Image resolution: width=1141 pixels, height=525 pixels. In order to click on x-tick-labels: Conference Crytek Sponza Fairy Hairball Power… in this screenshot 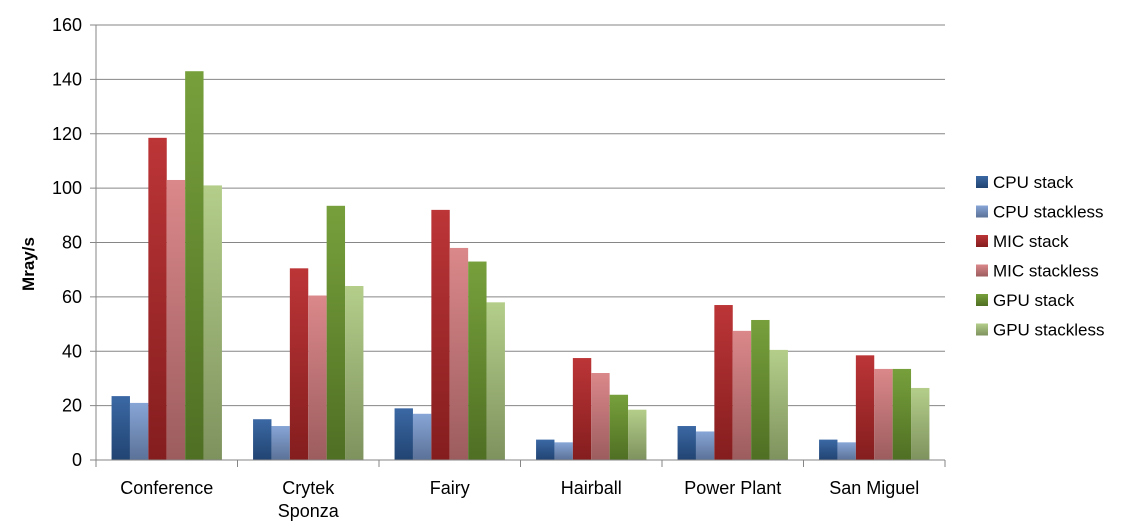, I will do `click(519, 499)`.